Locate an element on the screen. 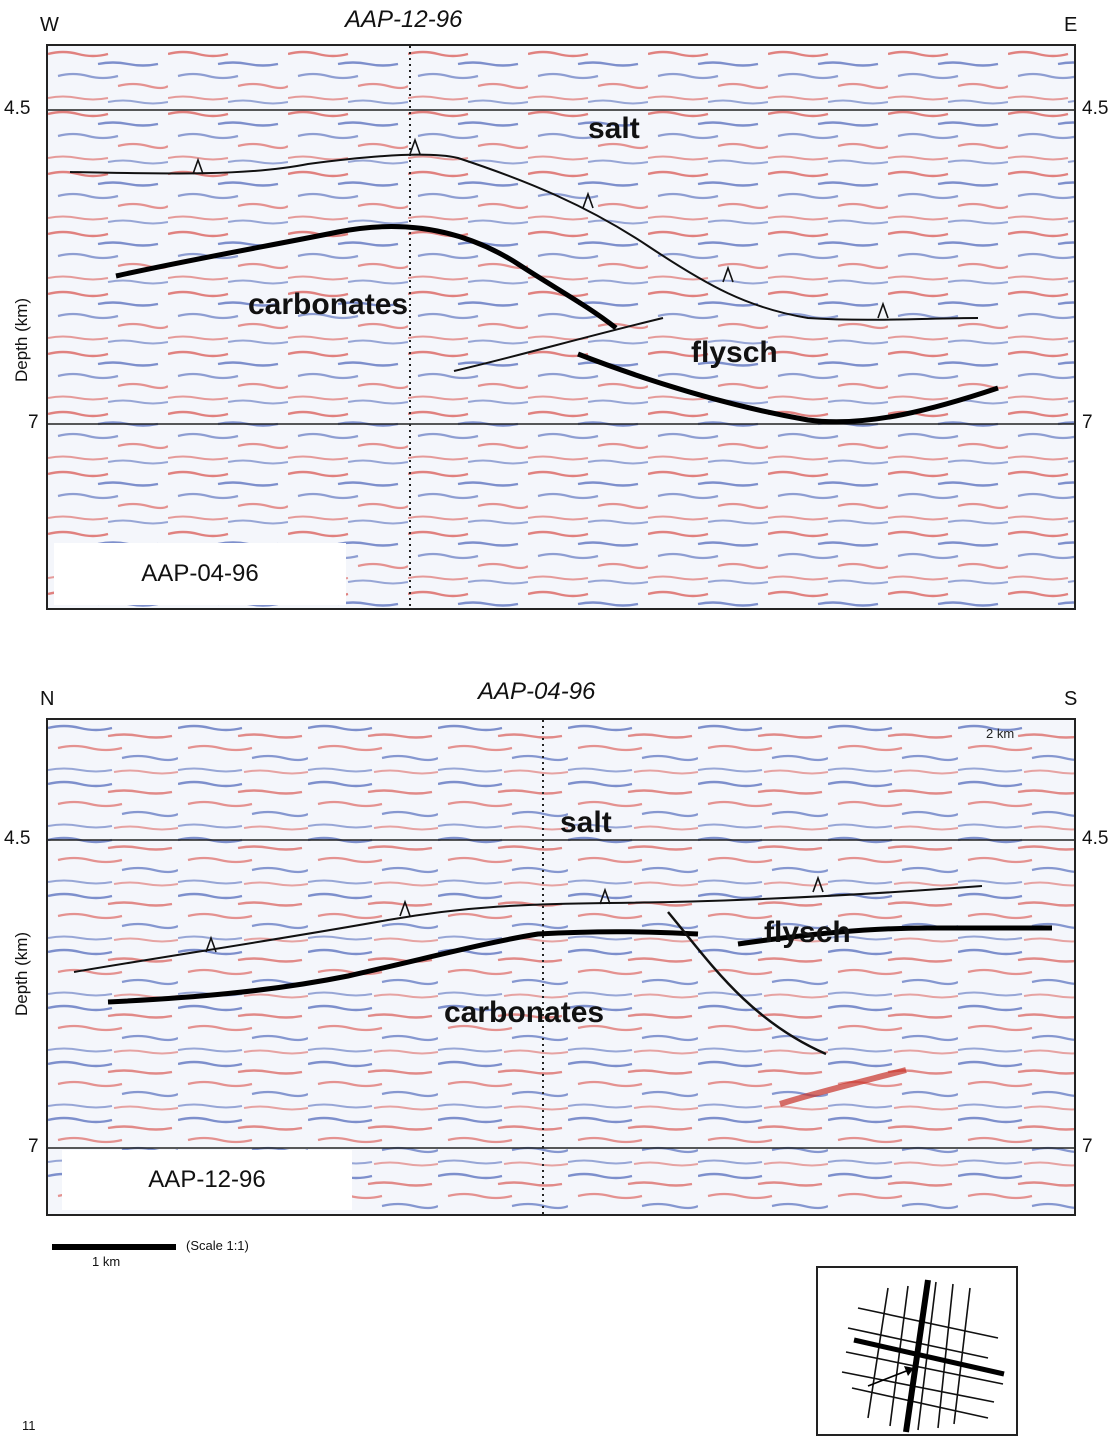 The width and height of the screenshot is (1118, 1439). flysch-base-horizon-top is located at coordinates (788, 388).